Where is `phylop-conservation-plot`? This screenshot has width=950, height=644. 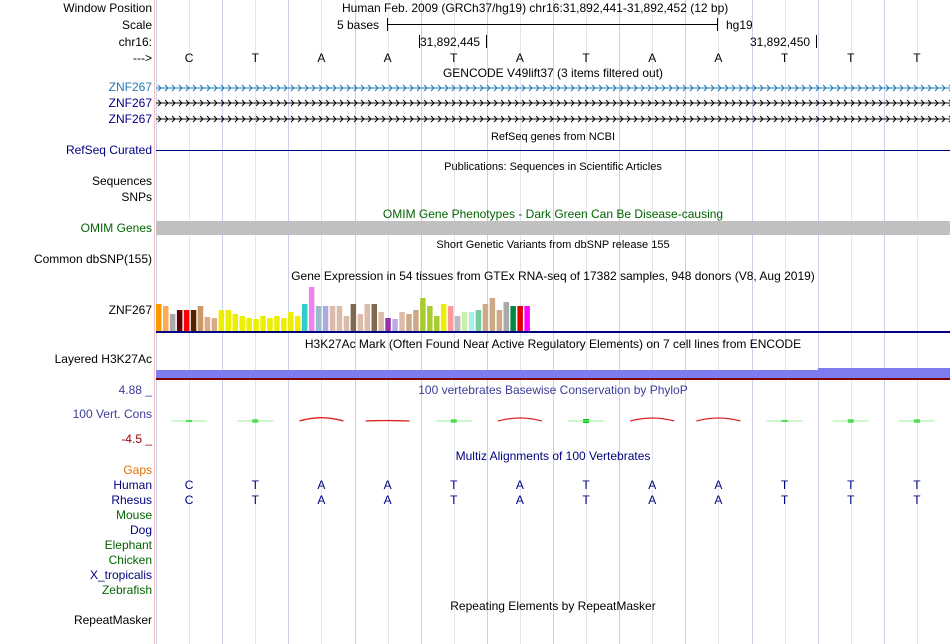 phylop-conservation-plot is located at coordinates (553, 422).